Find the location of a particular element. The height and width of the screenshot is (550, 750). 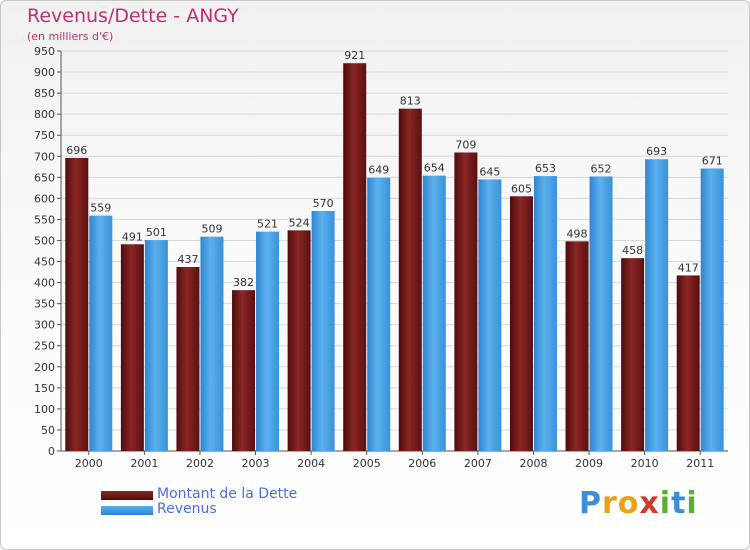

y-tick-label: 350 is located at coordinates (44, 304).